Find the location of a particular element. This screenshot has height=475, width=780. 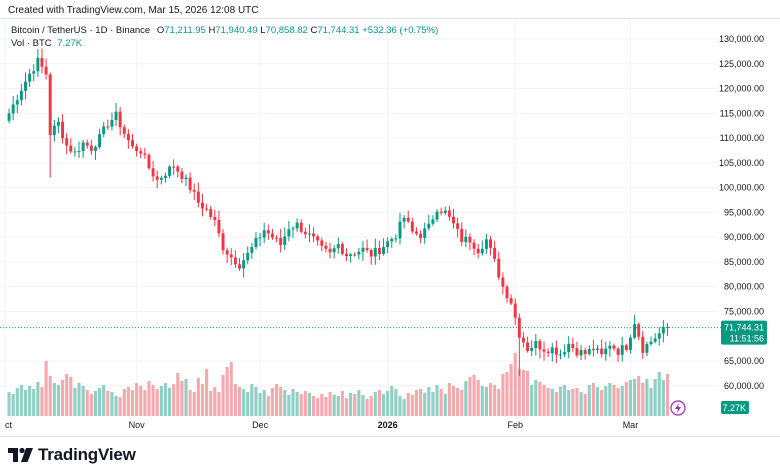

low-label: L is located at coordinates (263, 30).